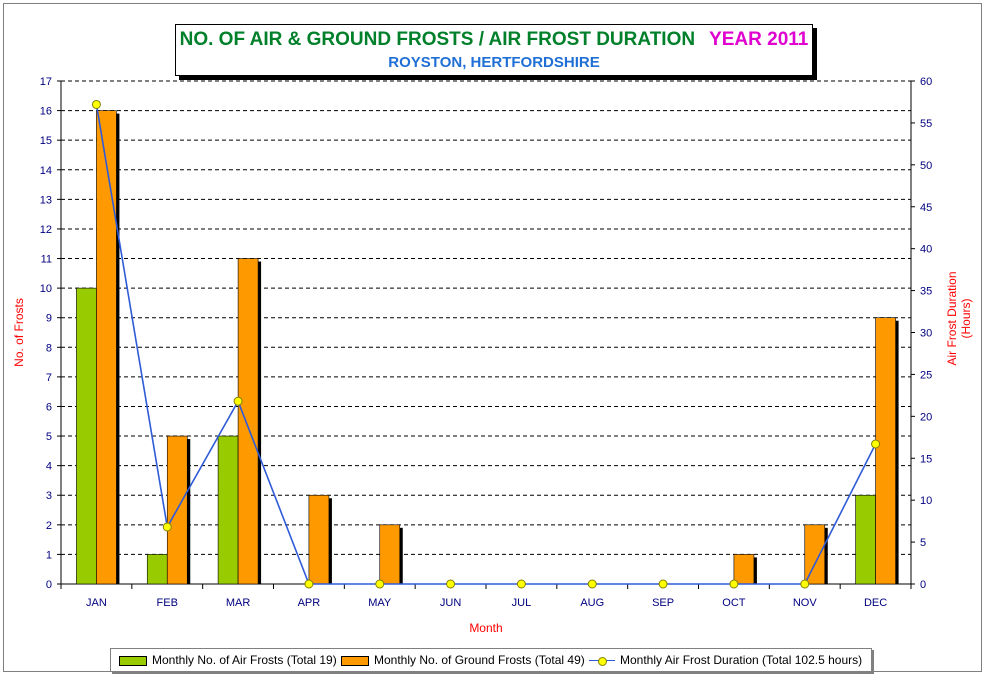  Describe the element at coordinates (46, 230) in the screenshot. I see `y-tick-label: 12` at that location.